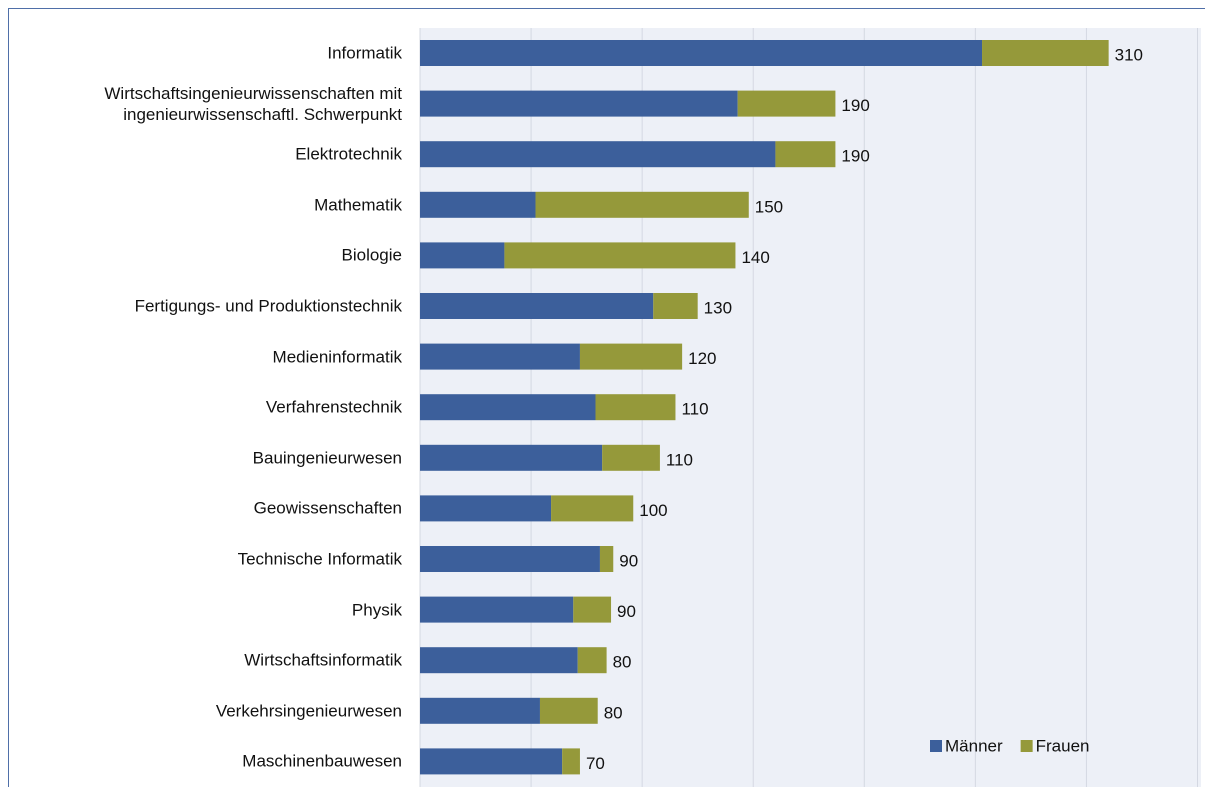 This screenshot has width=1205, height=787. What do you see at coordinates (323, 660) in the screenshot?
I see `category-label: Wirtschaftsinformatik` at bounding box center [323, 660].